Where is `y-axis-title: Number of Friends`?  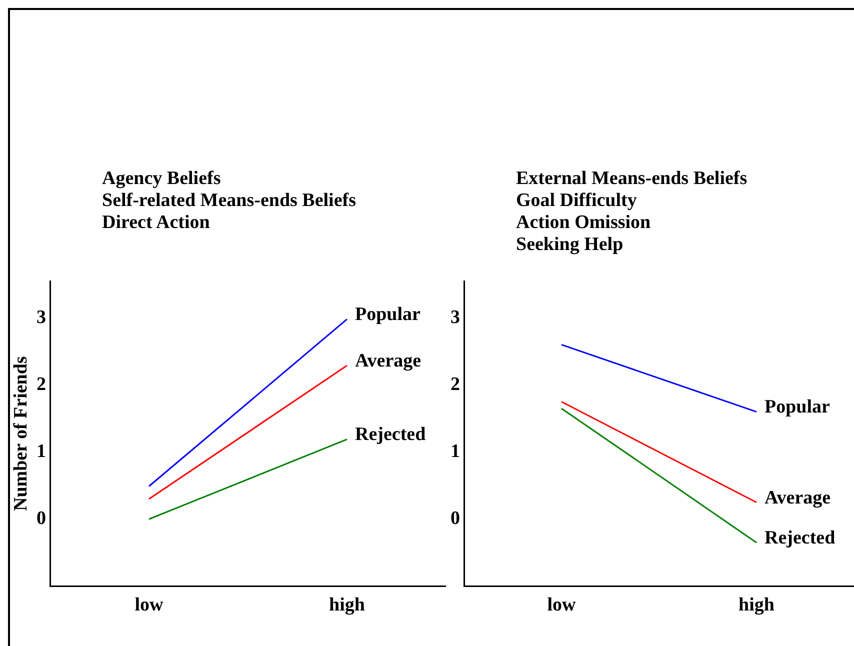
y-axis-title: Number of Friends is located at coordinates (21, 434).